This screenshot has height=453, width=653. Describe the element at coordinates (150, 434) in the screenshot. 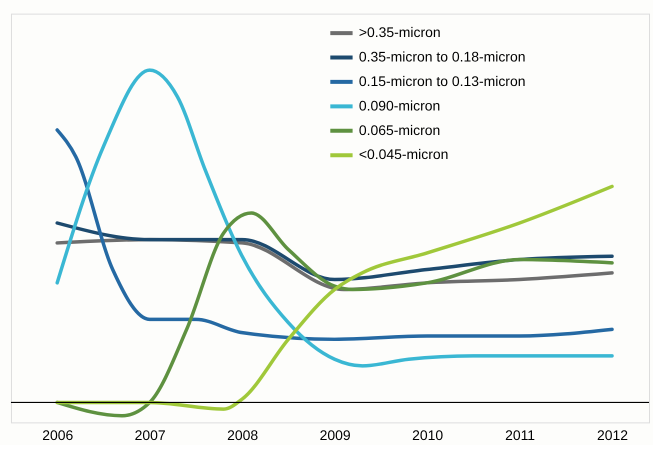

I see `x-tick-label: 2007` at that location.